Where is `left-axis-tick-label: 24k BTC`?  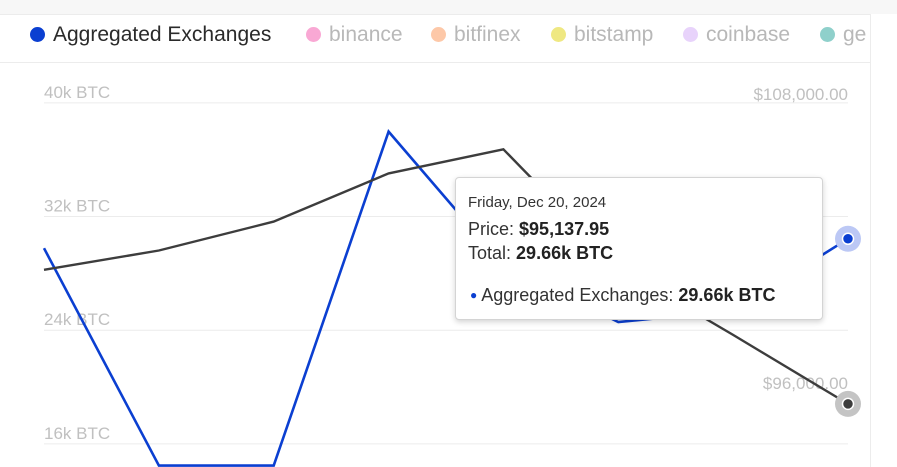
left-axis-tick-label: 24k BTC is located at coordinates (77, 319).